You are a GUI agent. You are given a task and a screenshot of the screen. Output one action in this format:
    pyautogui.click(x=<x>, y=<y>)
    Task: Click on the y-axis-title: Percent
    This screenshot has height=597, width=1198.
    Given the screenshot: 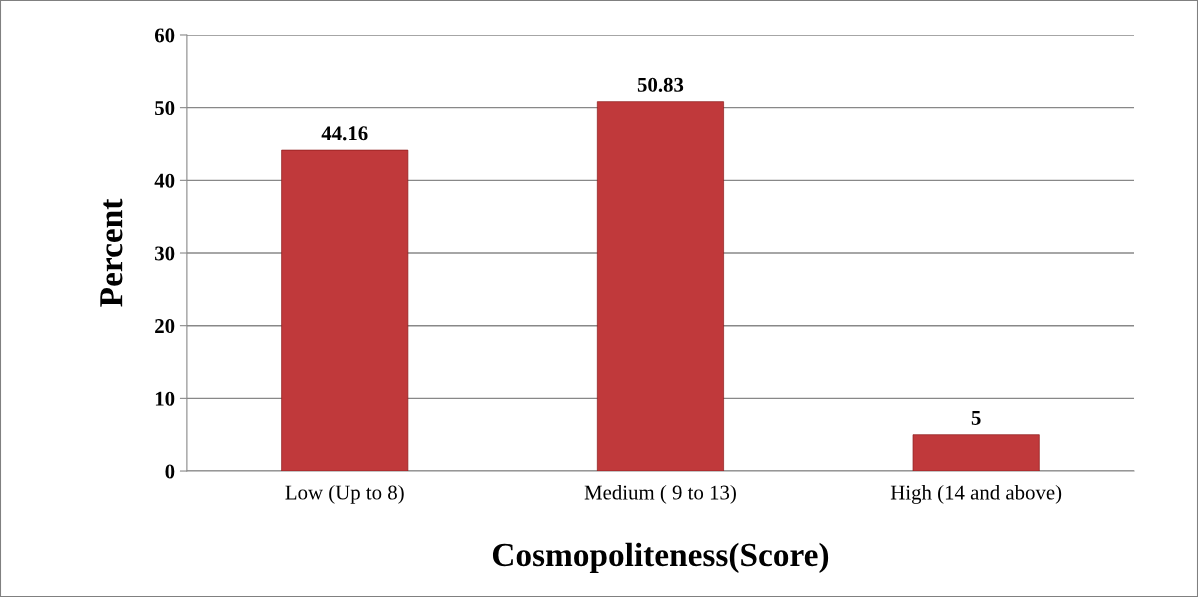 What is the action you would take?
    pyautogui.click(x=111, y=252)
    